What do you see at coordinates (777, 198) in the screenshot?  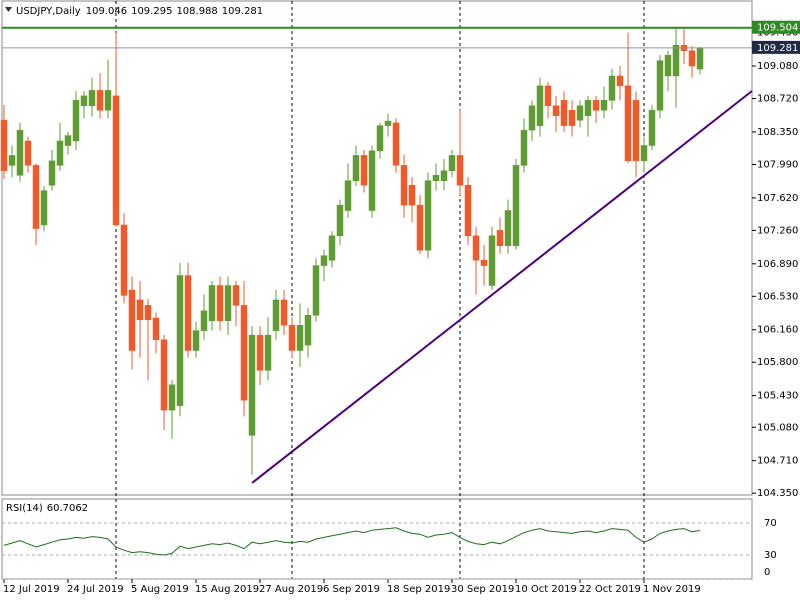 I see `y-tick-label: 107.620` at bounding box center [777, 198].